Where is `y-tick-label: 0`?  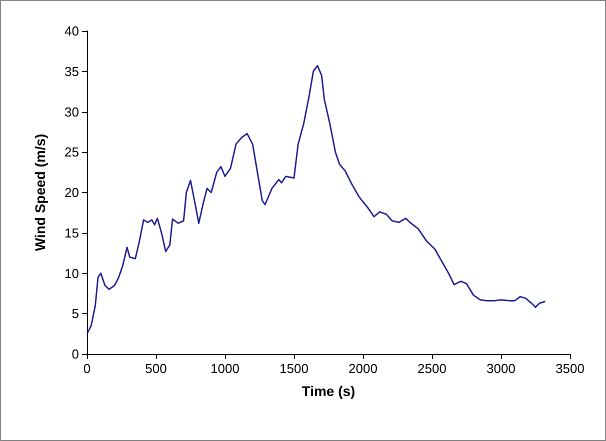
y-tick-label: 0 is located at coordinates (75, 354).